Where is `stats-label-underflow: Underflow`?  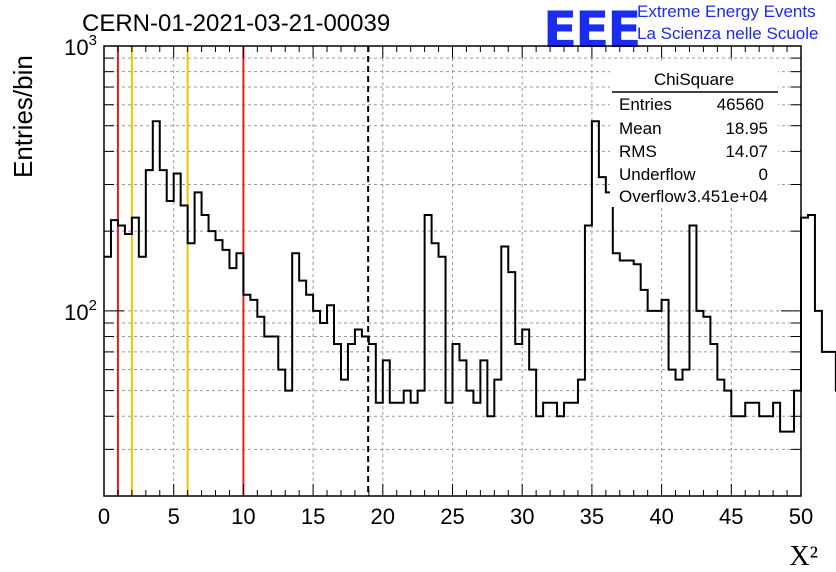 stats-label-underflow: Underflow is located at coordinates (657, 174).